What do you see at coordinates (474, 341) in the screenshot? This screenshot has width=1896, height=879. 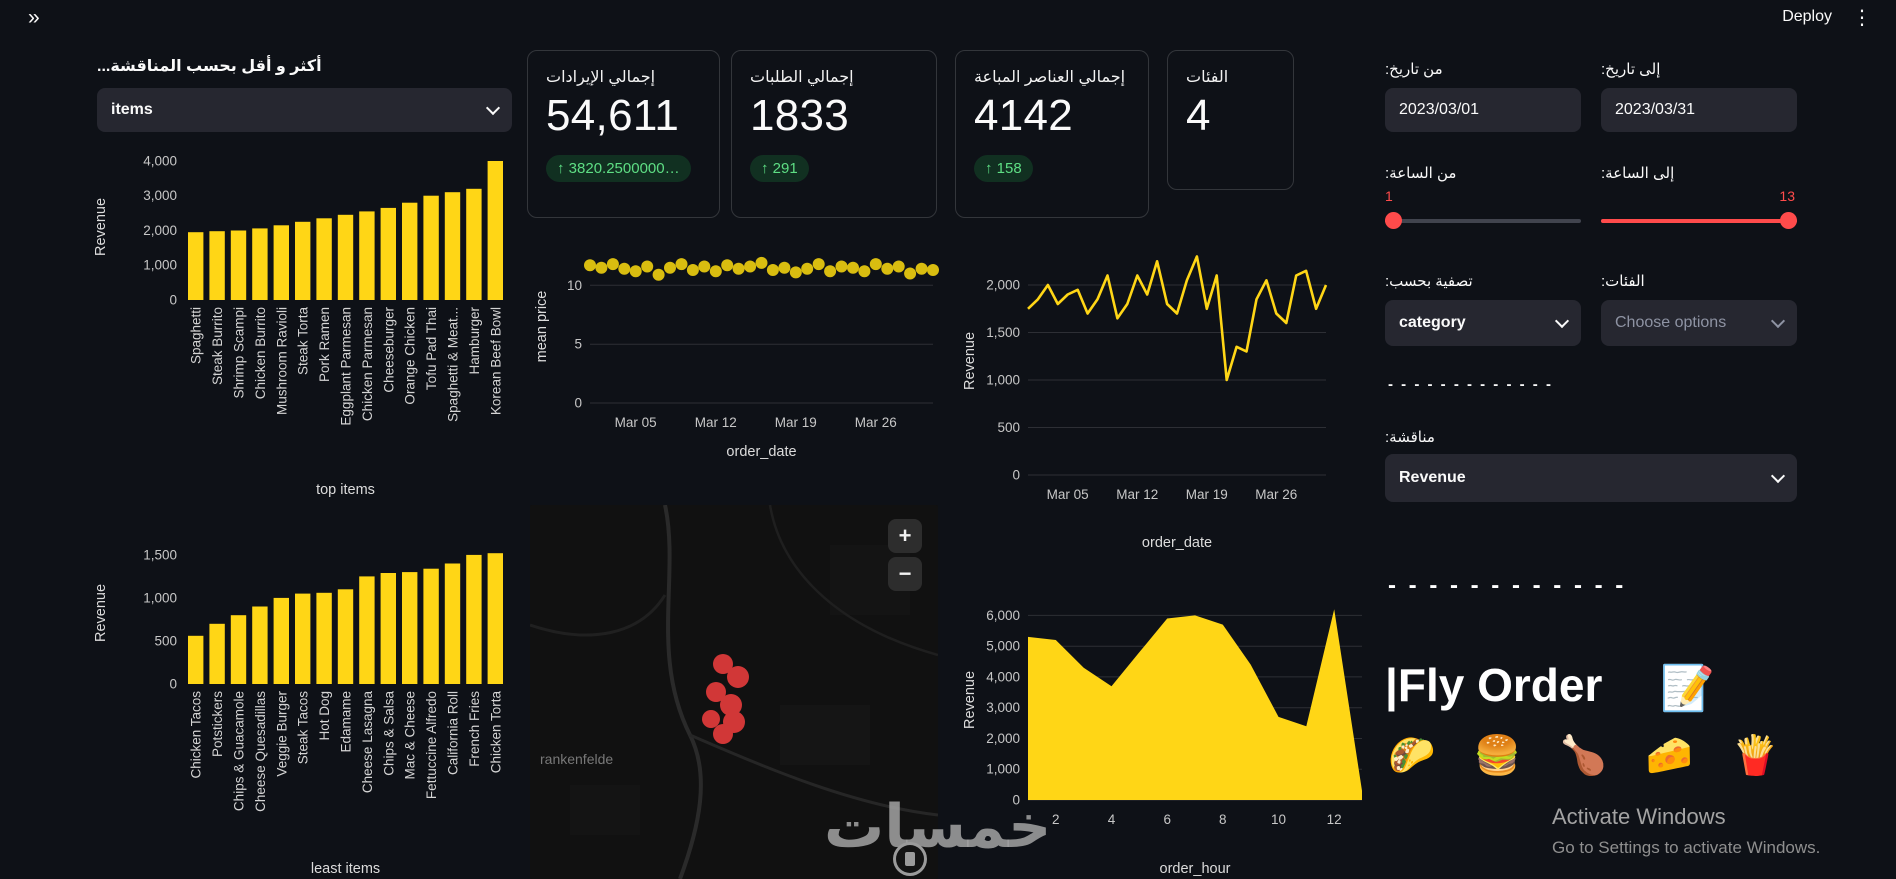 I see `svg-text: Hamburger` at bounding box center [474, 341].